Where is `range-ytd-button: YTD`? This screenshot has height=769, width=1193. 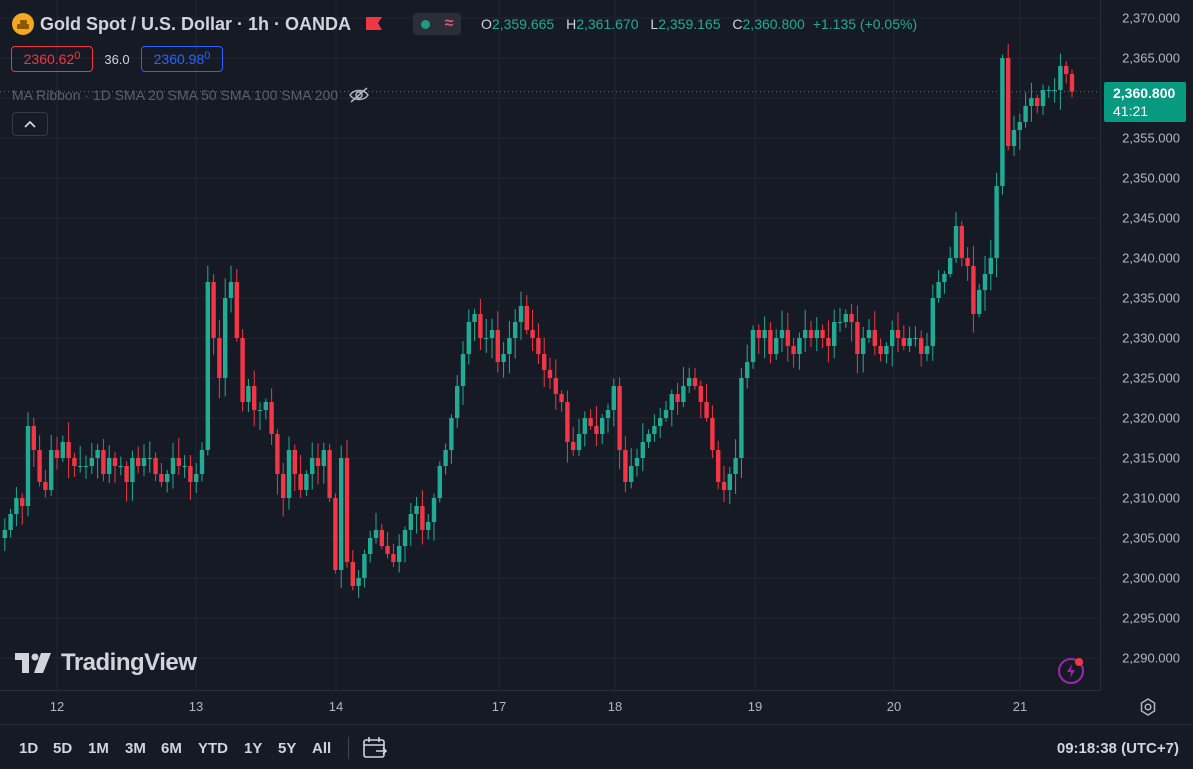
range-ytd-button: YTD is located at coordinates (213, 748).